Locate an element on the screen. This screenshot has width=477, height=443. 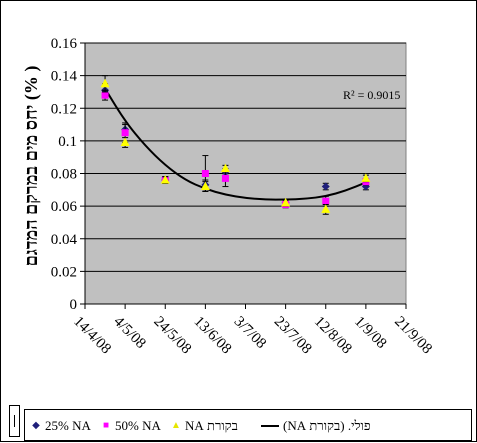
y-tick-label: 0.02 is located at coordinates (64, 272).